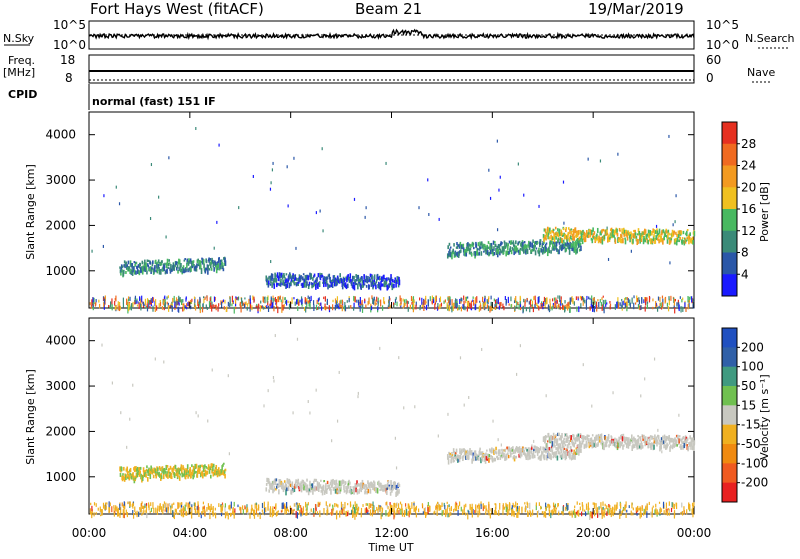 The height and width of the screenshot is (559, 800). Describe the element at coordinates (390, 547) in the screenshot. I see `x-axis-label: Time UT` at that location.